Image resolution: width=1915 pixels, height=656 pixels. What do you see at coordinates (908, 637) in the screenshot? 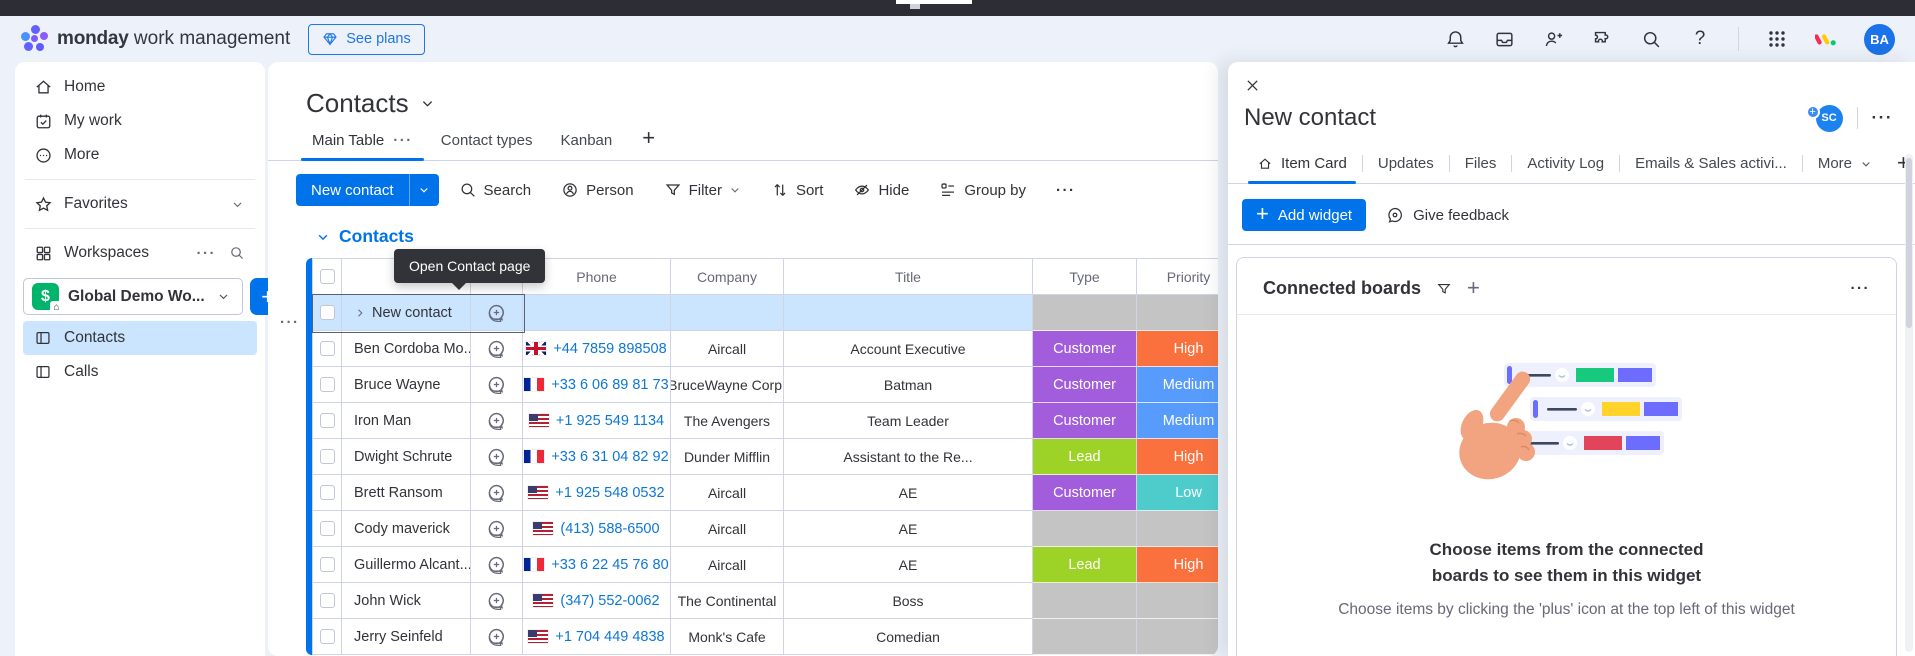
I see `cell-title: Comedian` at bounding box center [908, 637].